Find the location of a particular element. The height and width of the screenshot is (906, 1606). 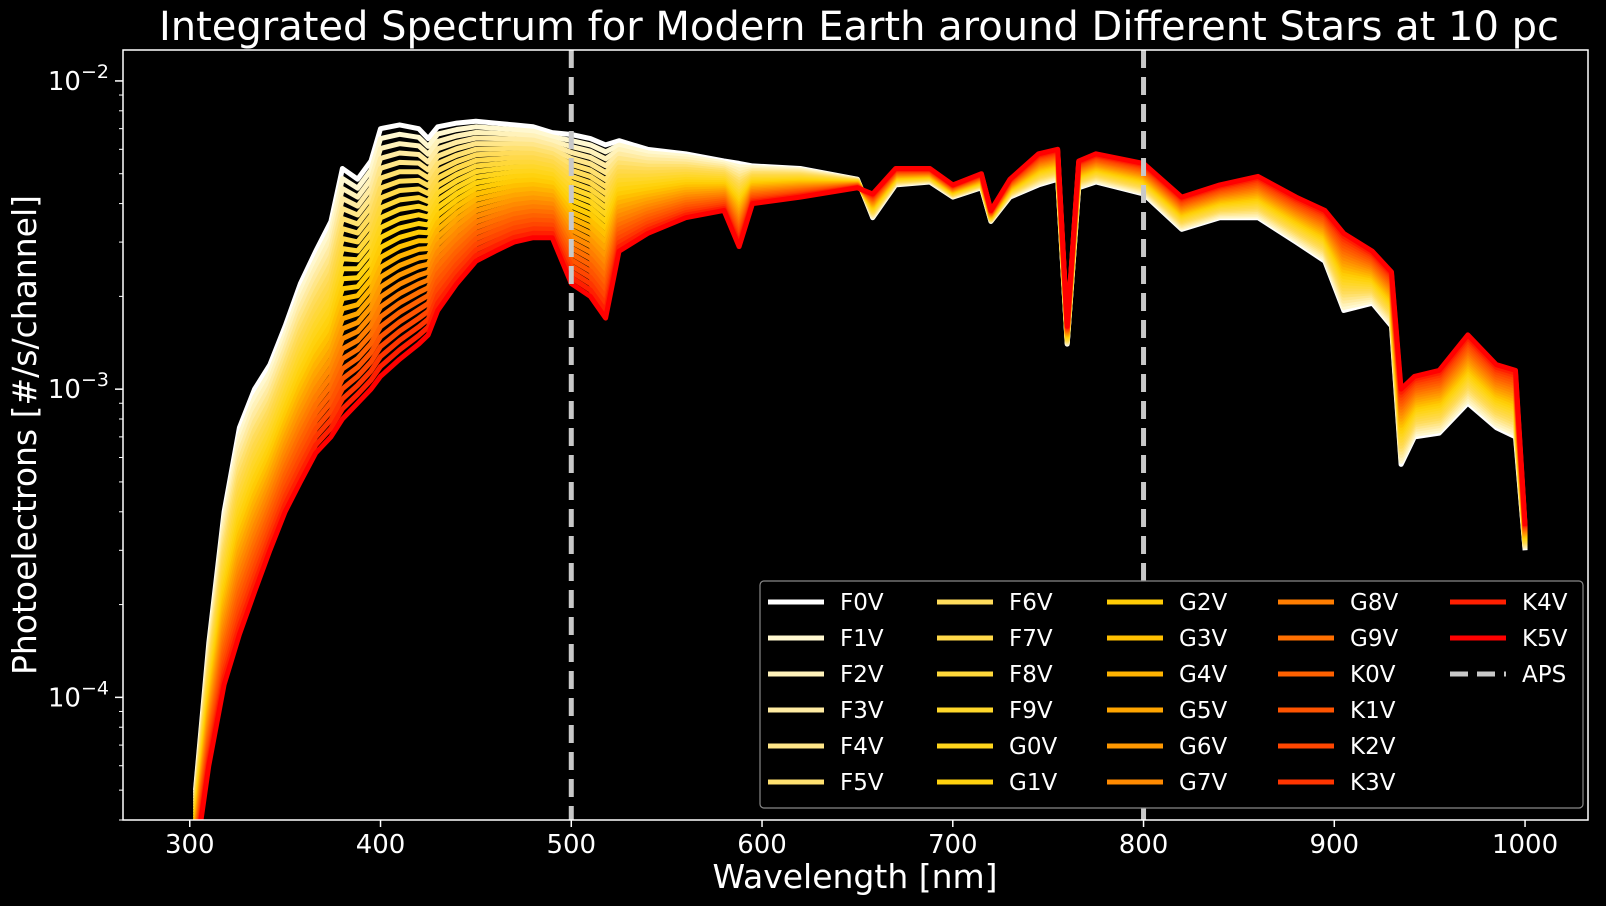

legend-label-G9V: G9V is located at coordinates (1374, 639).